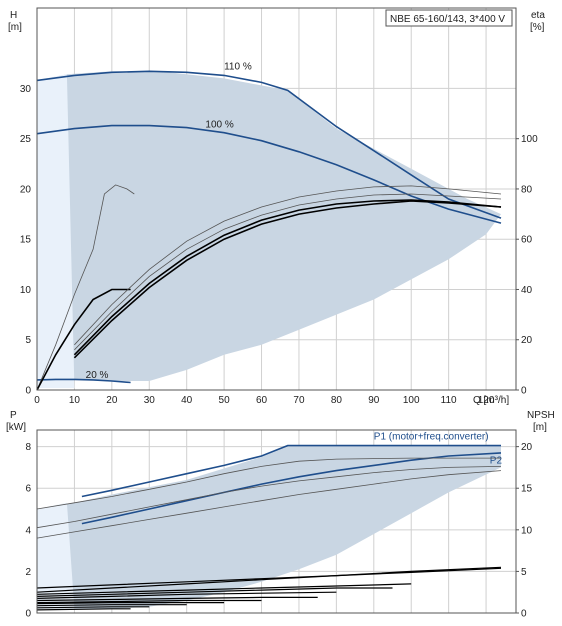 This screenshot has width=562, height=626. What do you see at coordinates (431, 436) in the screenshot?
I see `series-label: P1 (motor+freq.converter)` at bounding box center [431, 436].